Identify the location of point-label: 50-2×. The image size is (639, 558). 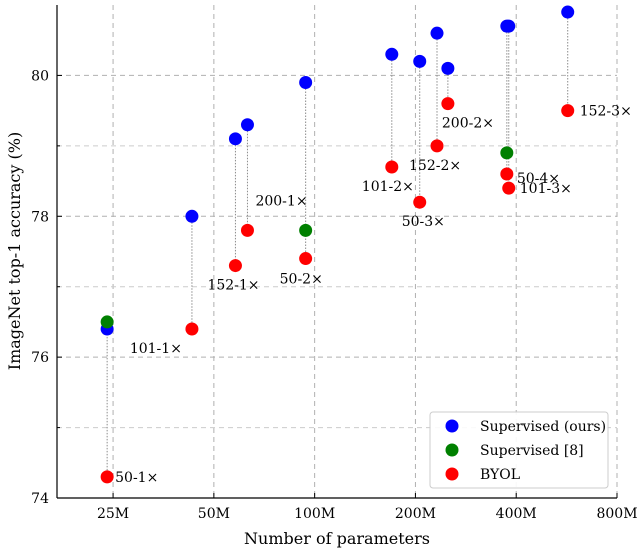
(301, 280).